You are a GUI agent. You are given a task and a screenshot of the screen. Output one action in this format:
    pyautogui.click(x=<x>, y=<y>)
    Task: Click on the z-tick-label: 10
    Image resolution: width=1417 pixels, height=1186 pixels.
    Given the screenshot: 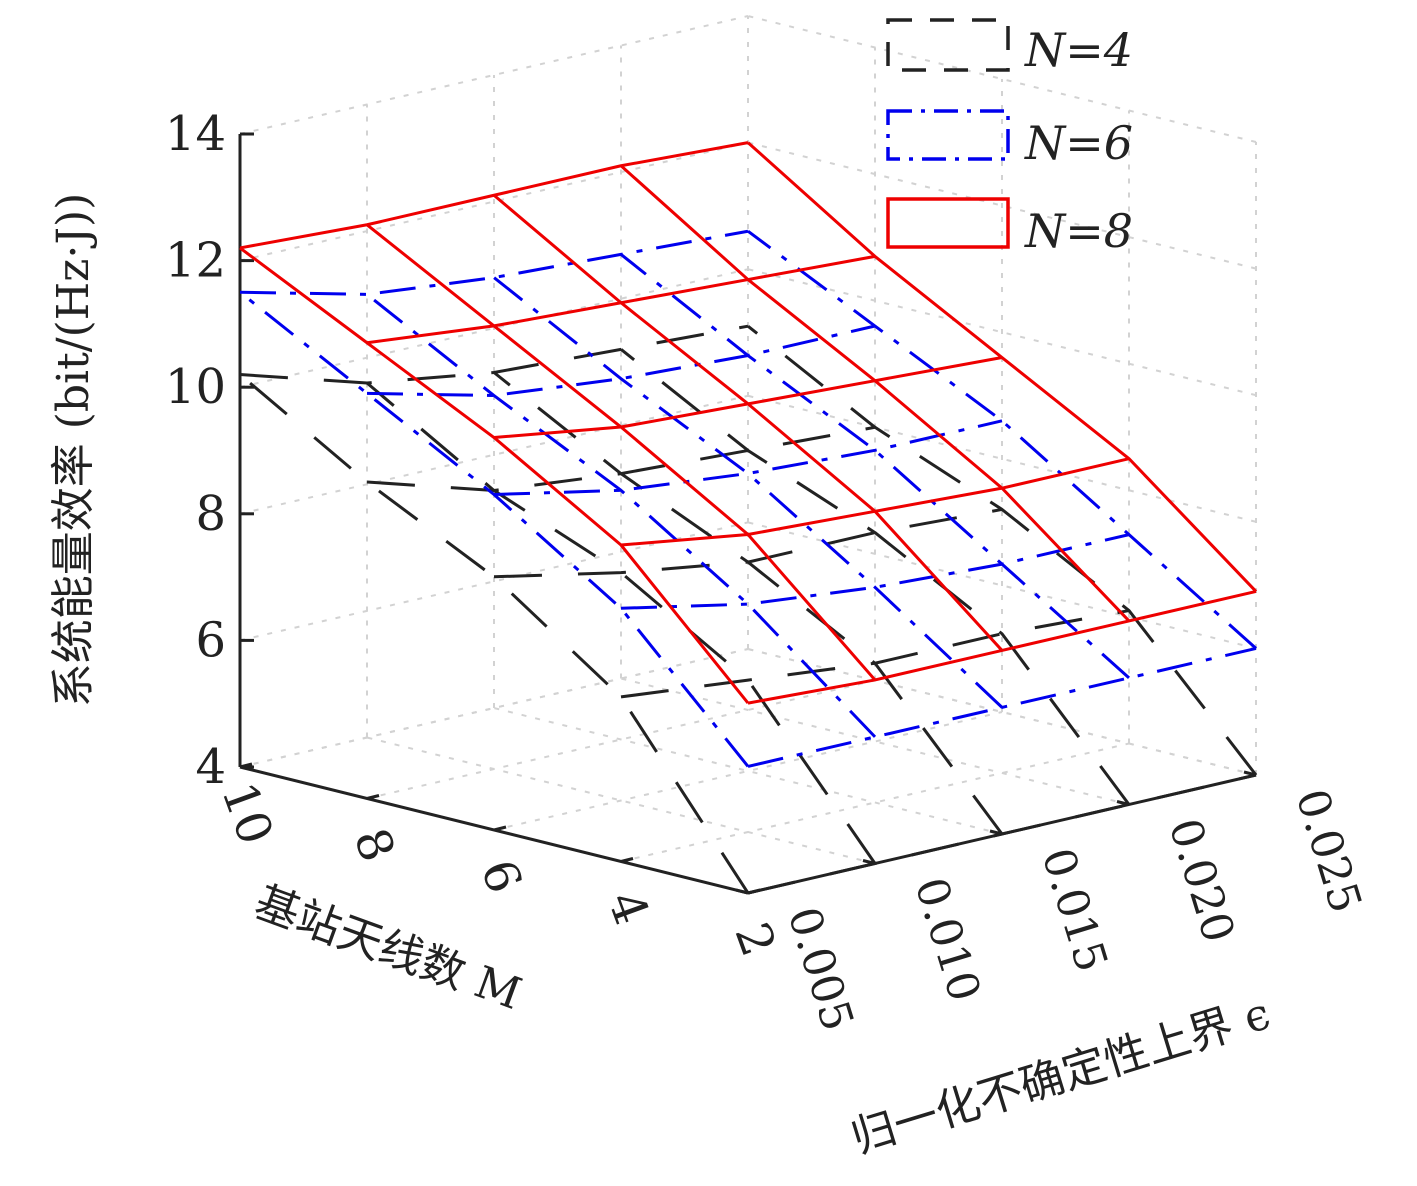 What is the action you would take?
    pyautogui.click(x=195, y=387)
    